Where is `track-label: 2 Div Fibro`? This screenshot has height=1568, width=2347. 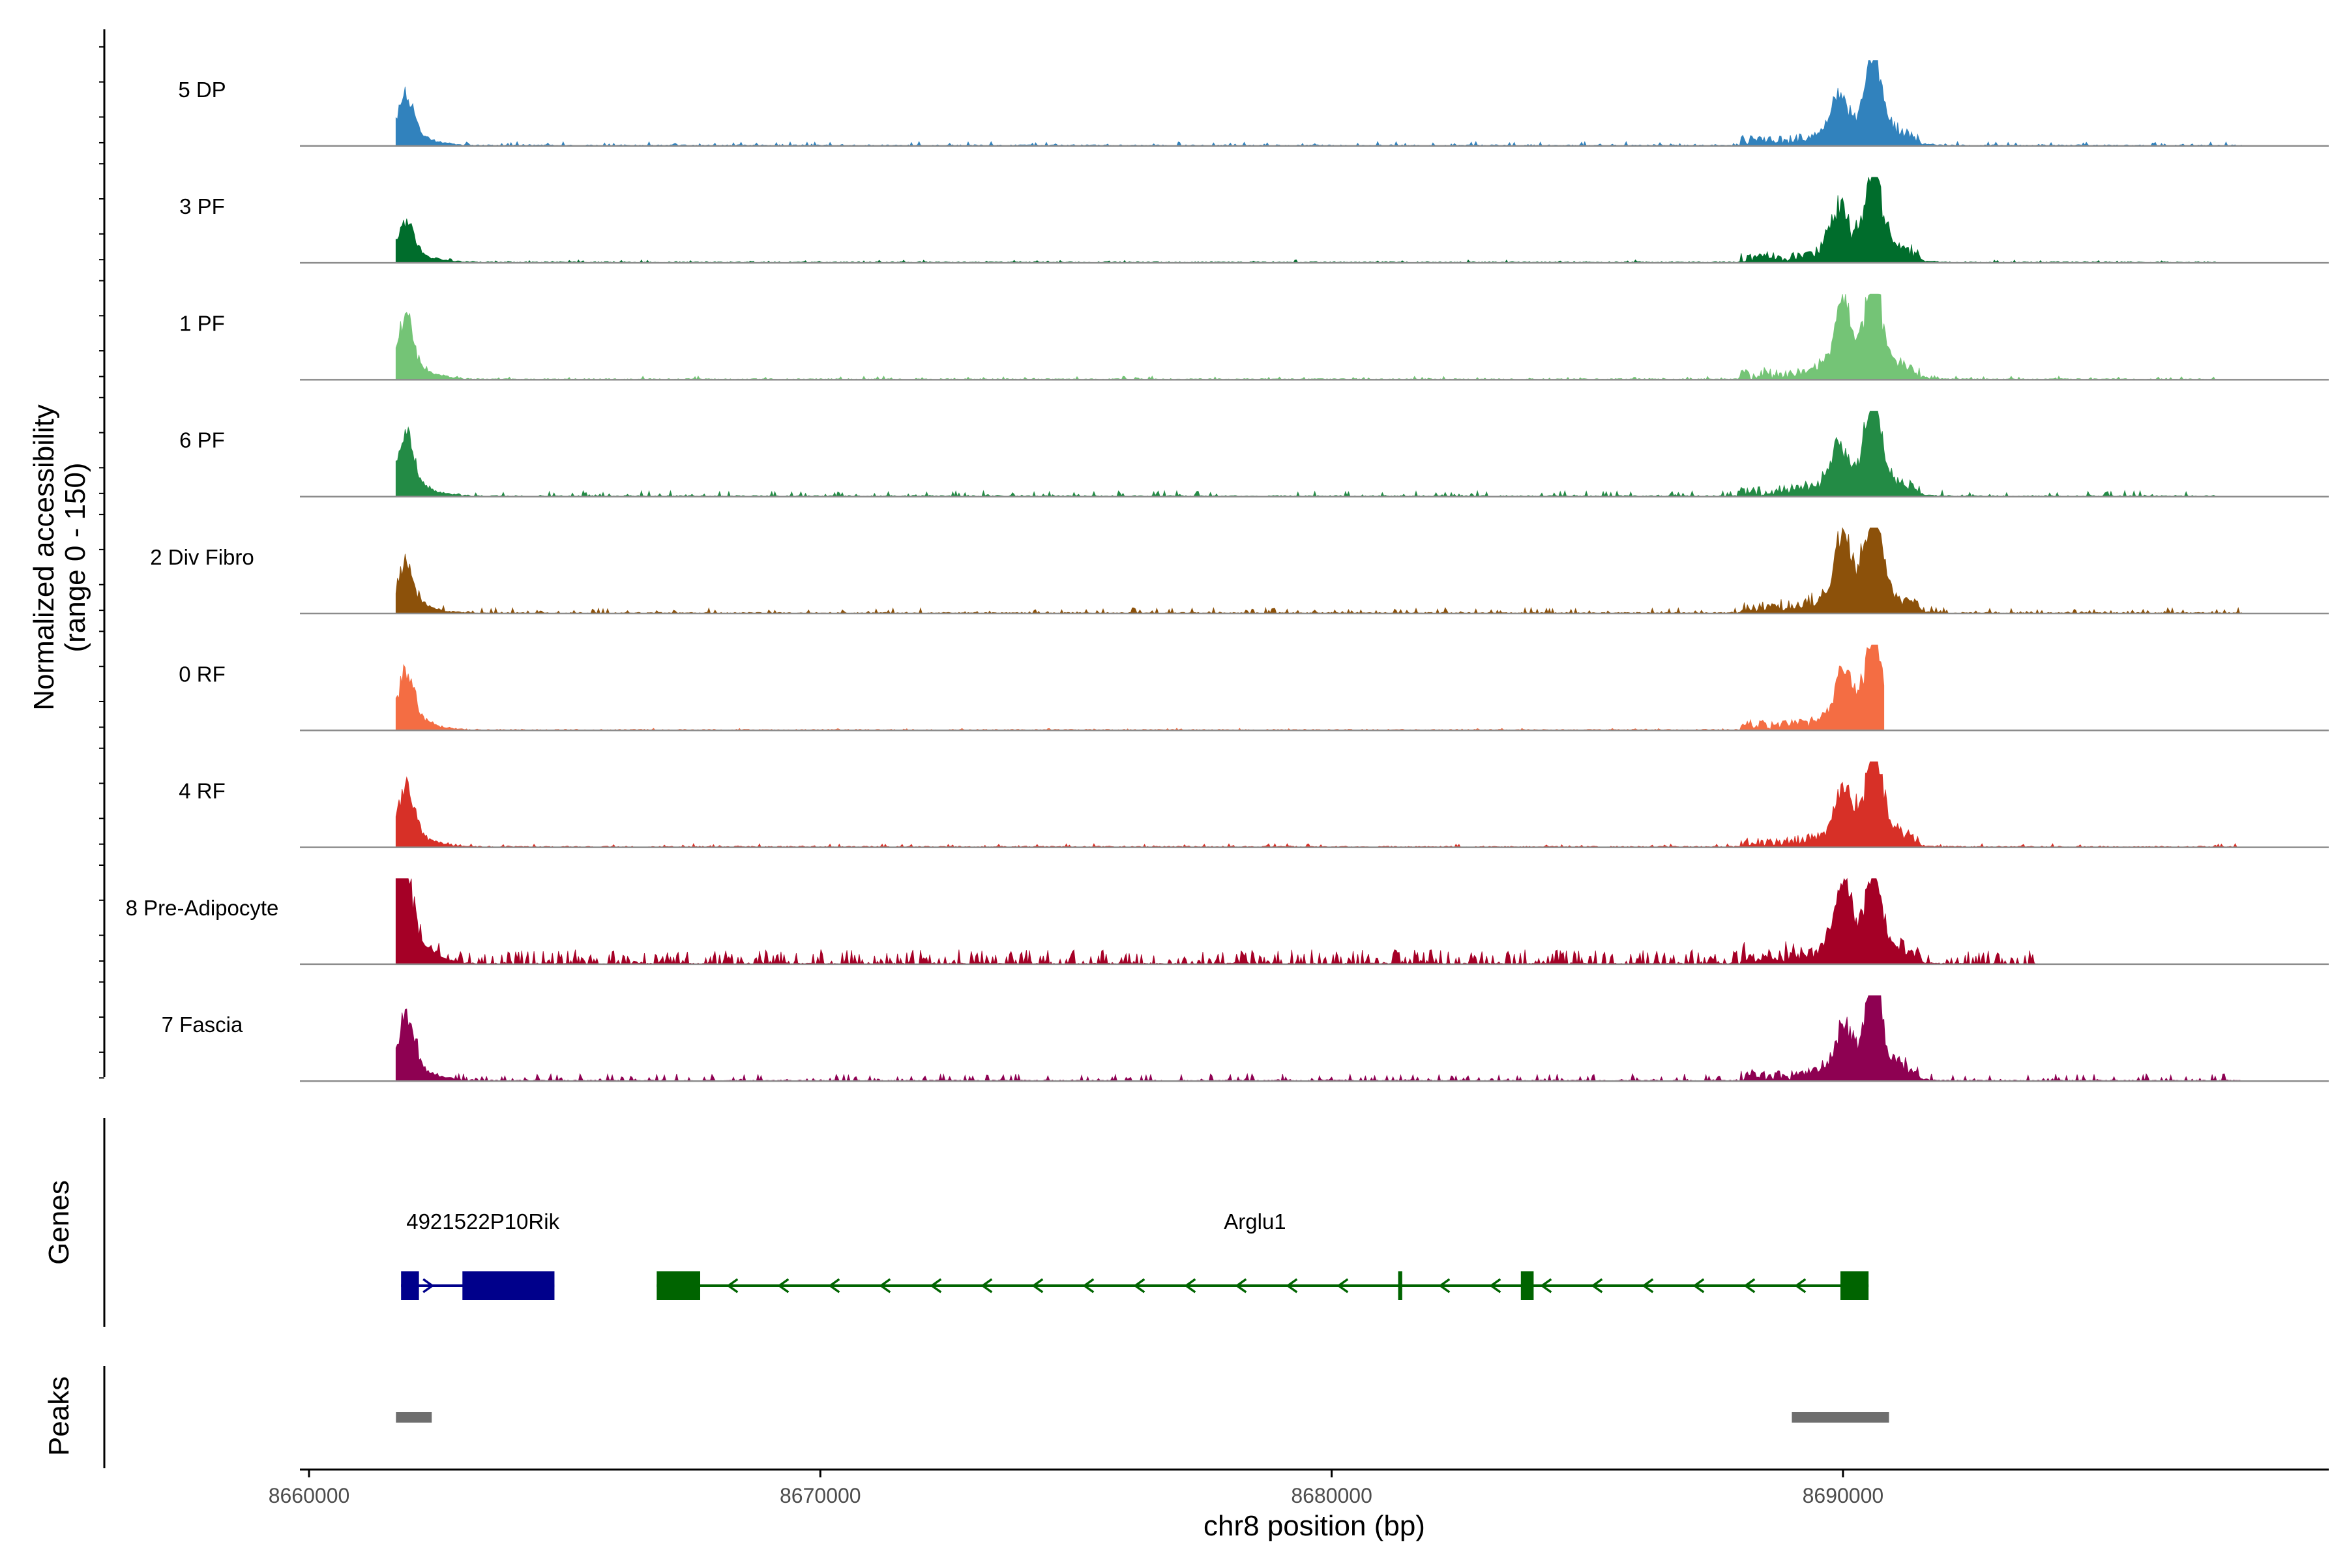
track-label: 2 Div Fibro is located at coordinates (202, 557).